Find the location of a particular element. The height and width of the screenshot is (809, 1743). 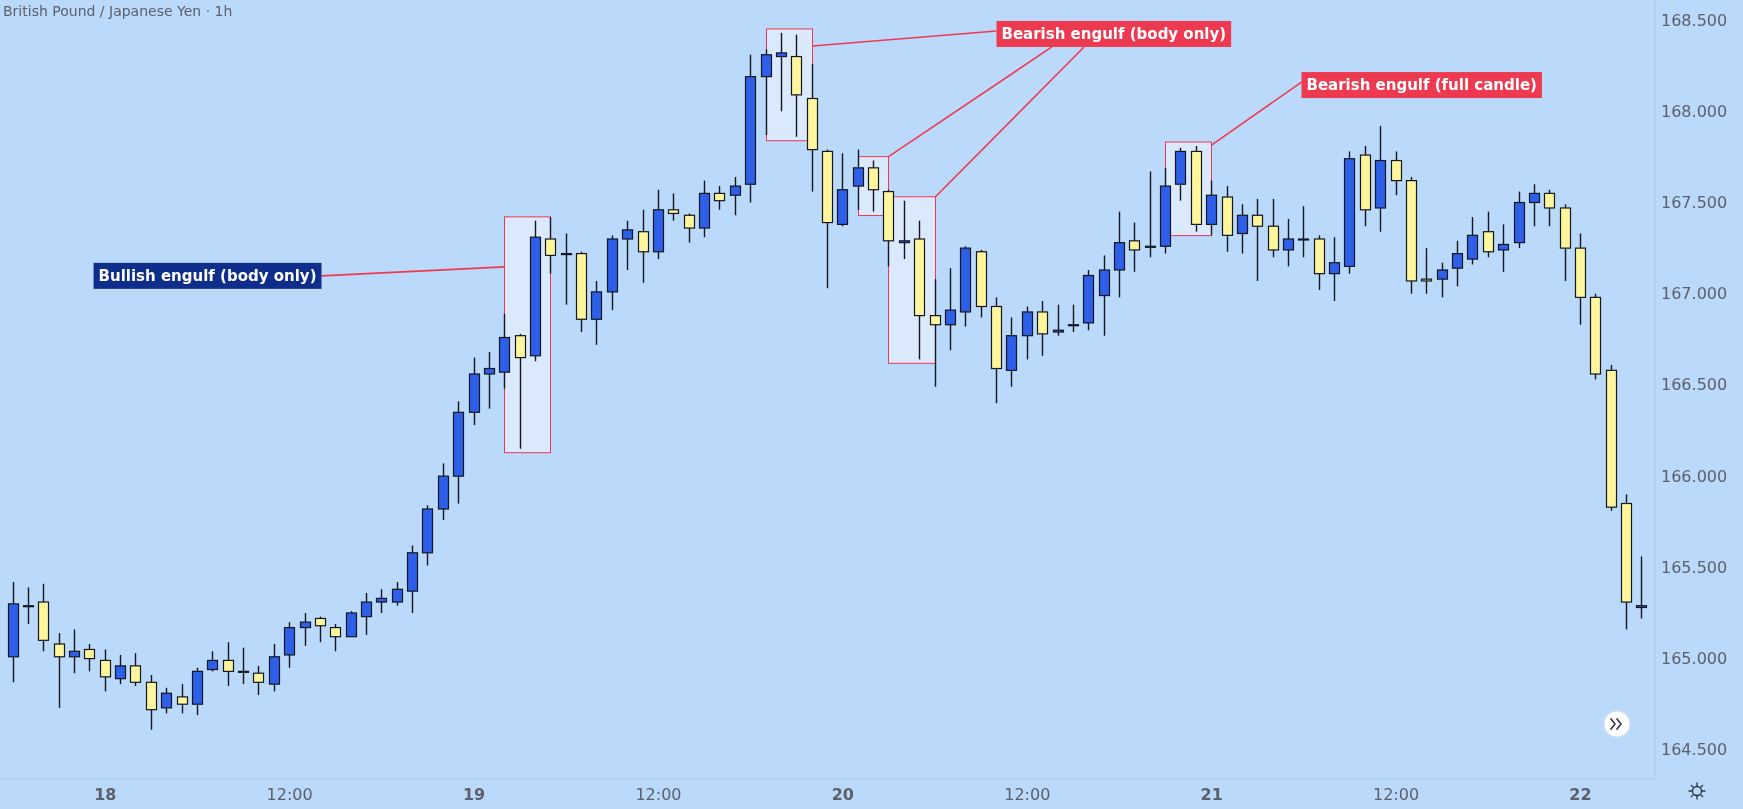

y-tick-label: 166.000 is located at coordinates (1694, 476).